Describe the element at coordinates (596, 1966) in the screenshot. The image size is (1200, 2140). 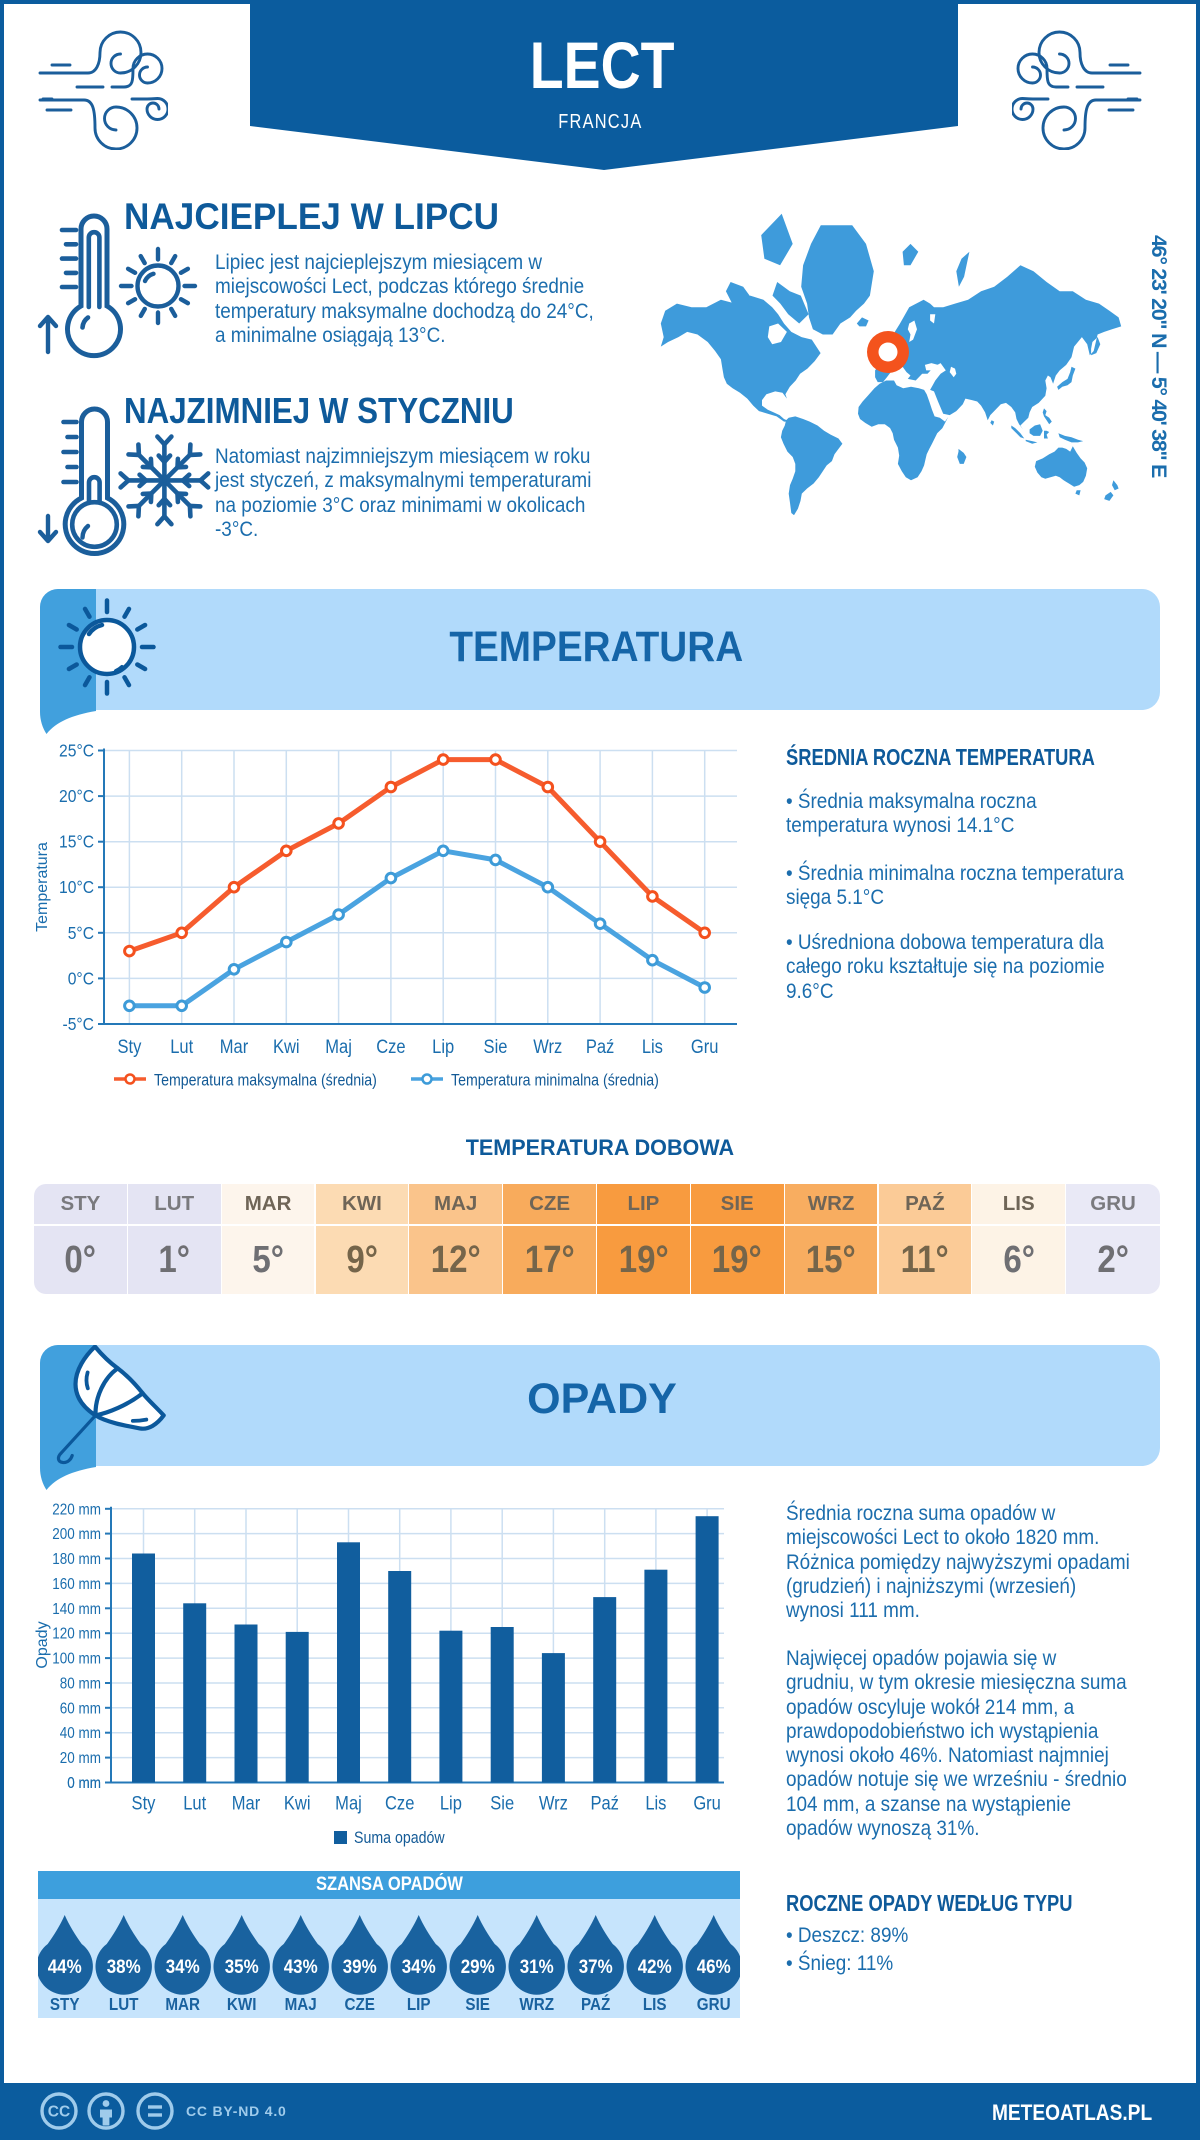
I see `svg-text: 37%` at that location.